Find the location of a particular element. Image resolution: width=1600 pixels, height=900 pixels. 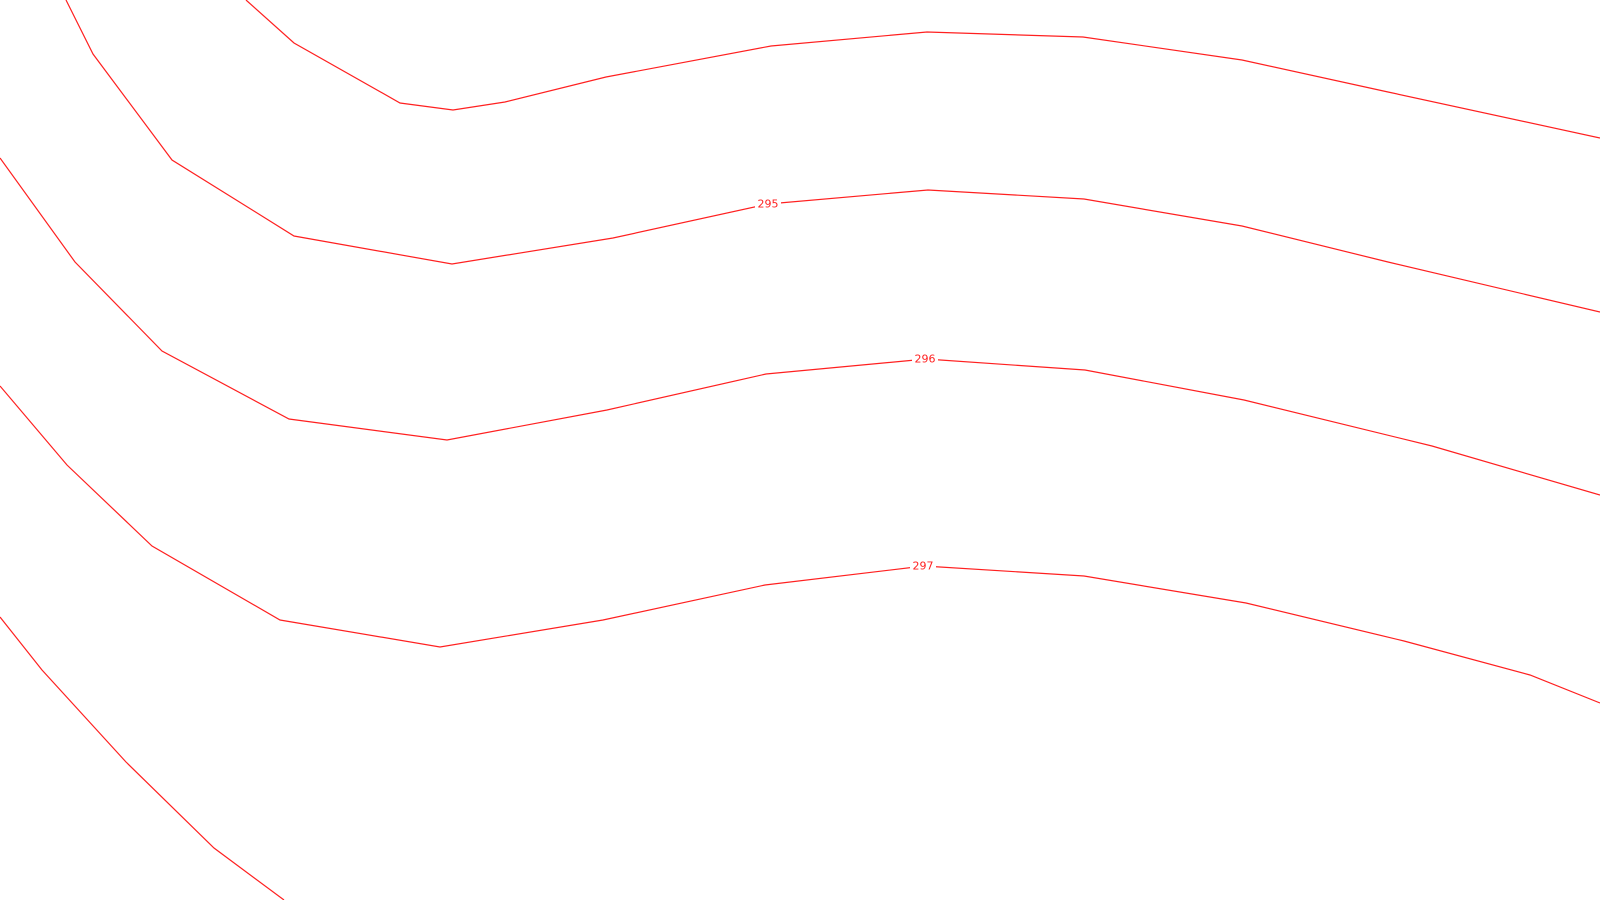

contour-label-297: 297 is located at coordinates (923, 566).